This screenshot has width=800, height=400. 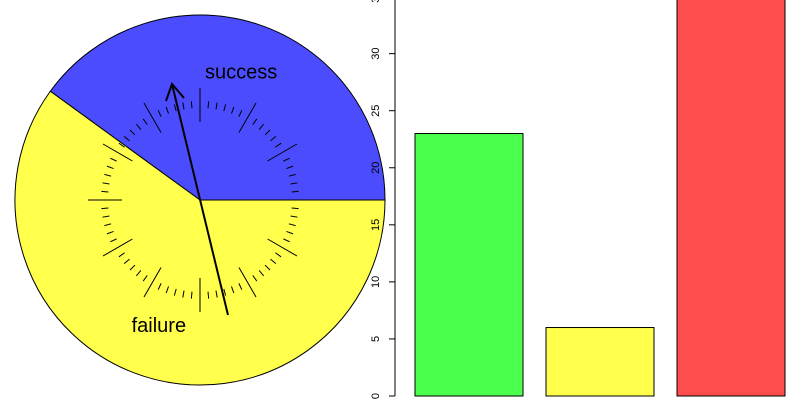 What do you see at coordinates (197, 199) in the screenshot?
I see `arrow` at bounding box center [197, 199].